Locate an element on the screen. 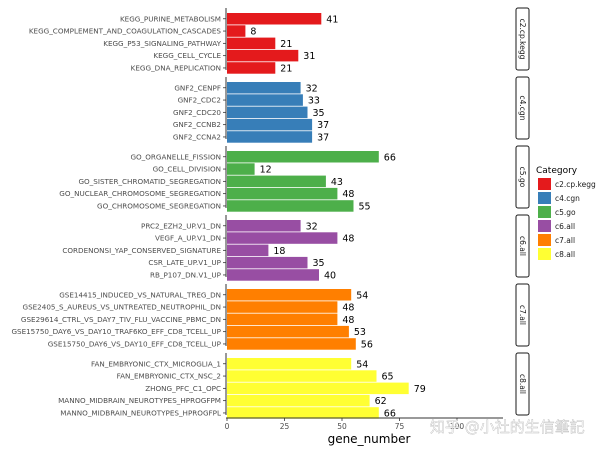  legend-label: c2.cp.kegg is located at coordinates (575, 184).